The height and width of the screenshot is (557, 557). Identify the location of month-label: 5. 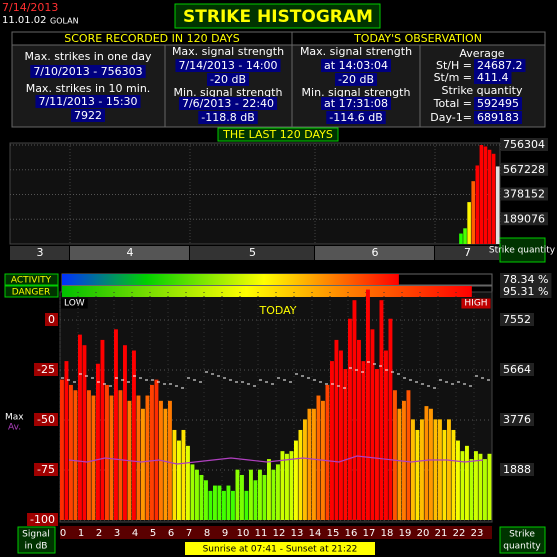
(252, 252).